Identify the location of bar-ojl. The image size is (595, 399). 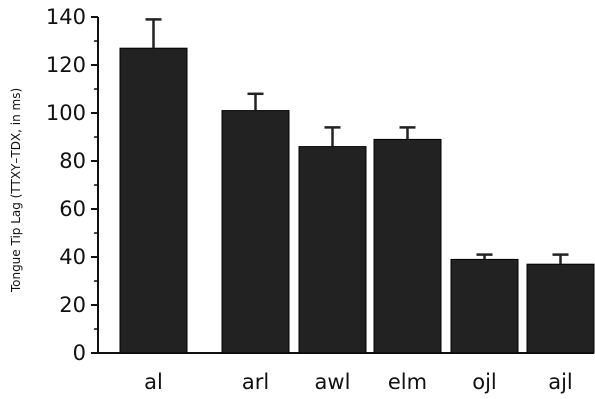
(484, 306).